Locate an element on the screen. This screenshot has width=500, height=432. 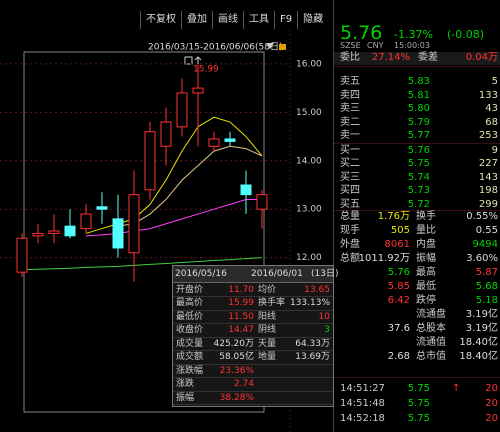
book-price: 5.77 is located at coordinates (418, 135).